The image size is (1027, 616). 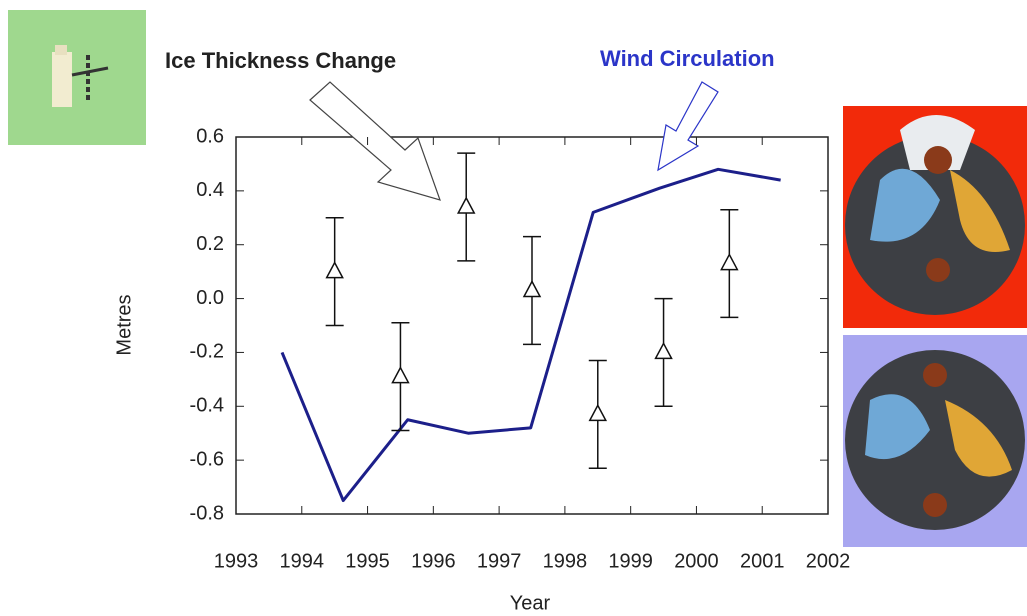 What do you see at coordinates (565, 561) in the screenshot?
I see `x-tick-label: 1998` at bounding box center [565, 561].